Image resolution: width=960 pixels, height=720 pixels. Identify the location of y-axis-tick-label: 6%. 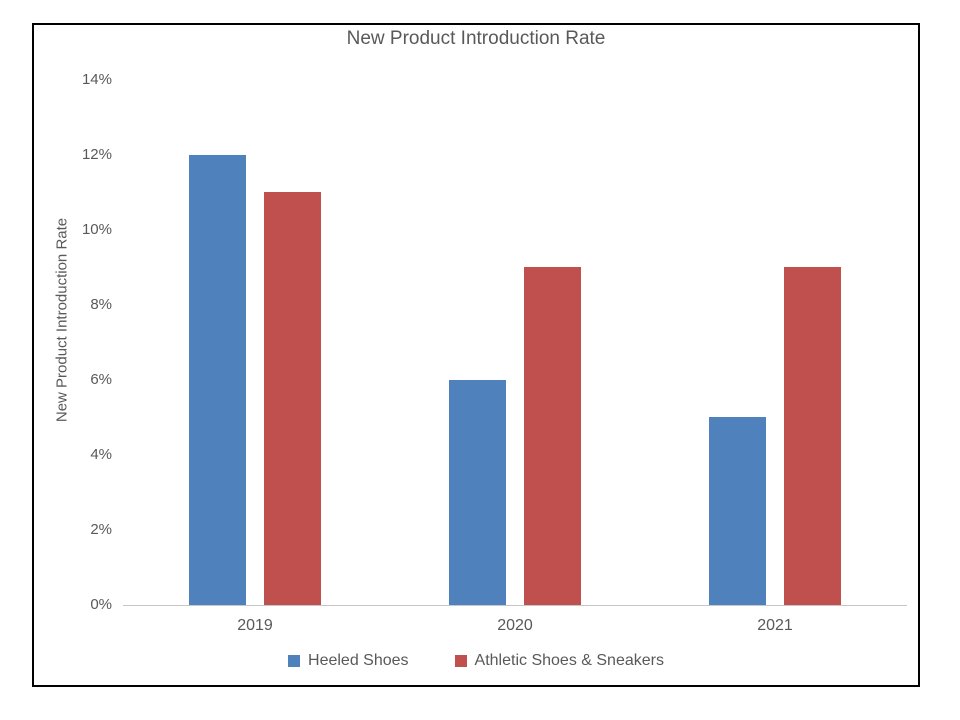
(101, 379).